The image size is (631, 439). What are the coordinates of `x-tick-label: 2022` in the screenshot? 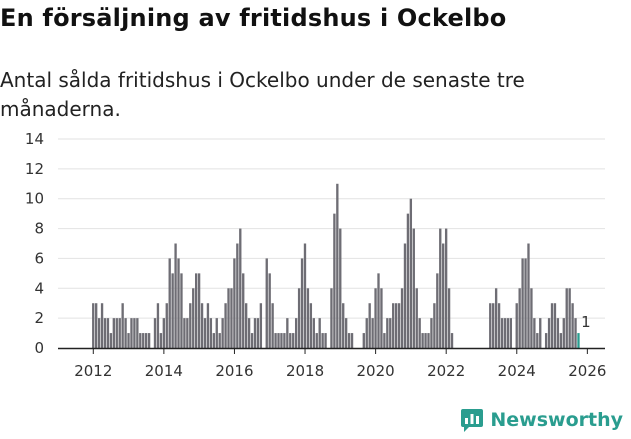 It's located at (446, 371).